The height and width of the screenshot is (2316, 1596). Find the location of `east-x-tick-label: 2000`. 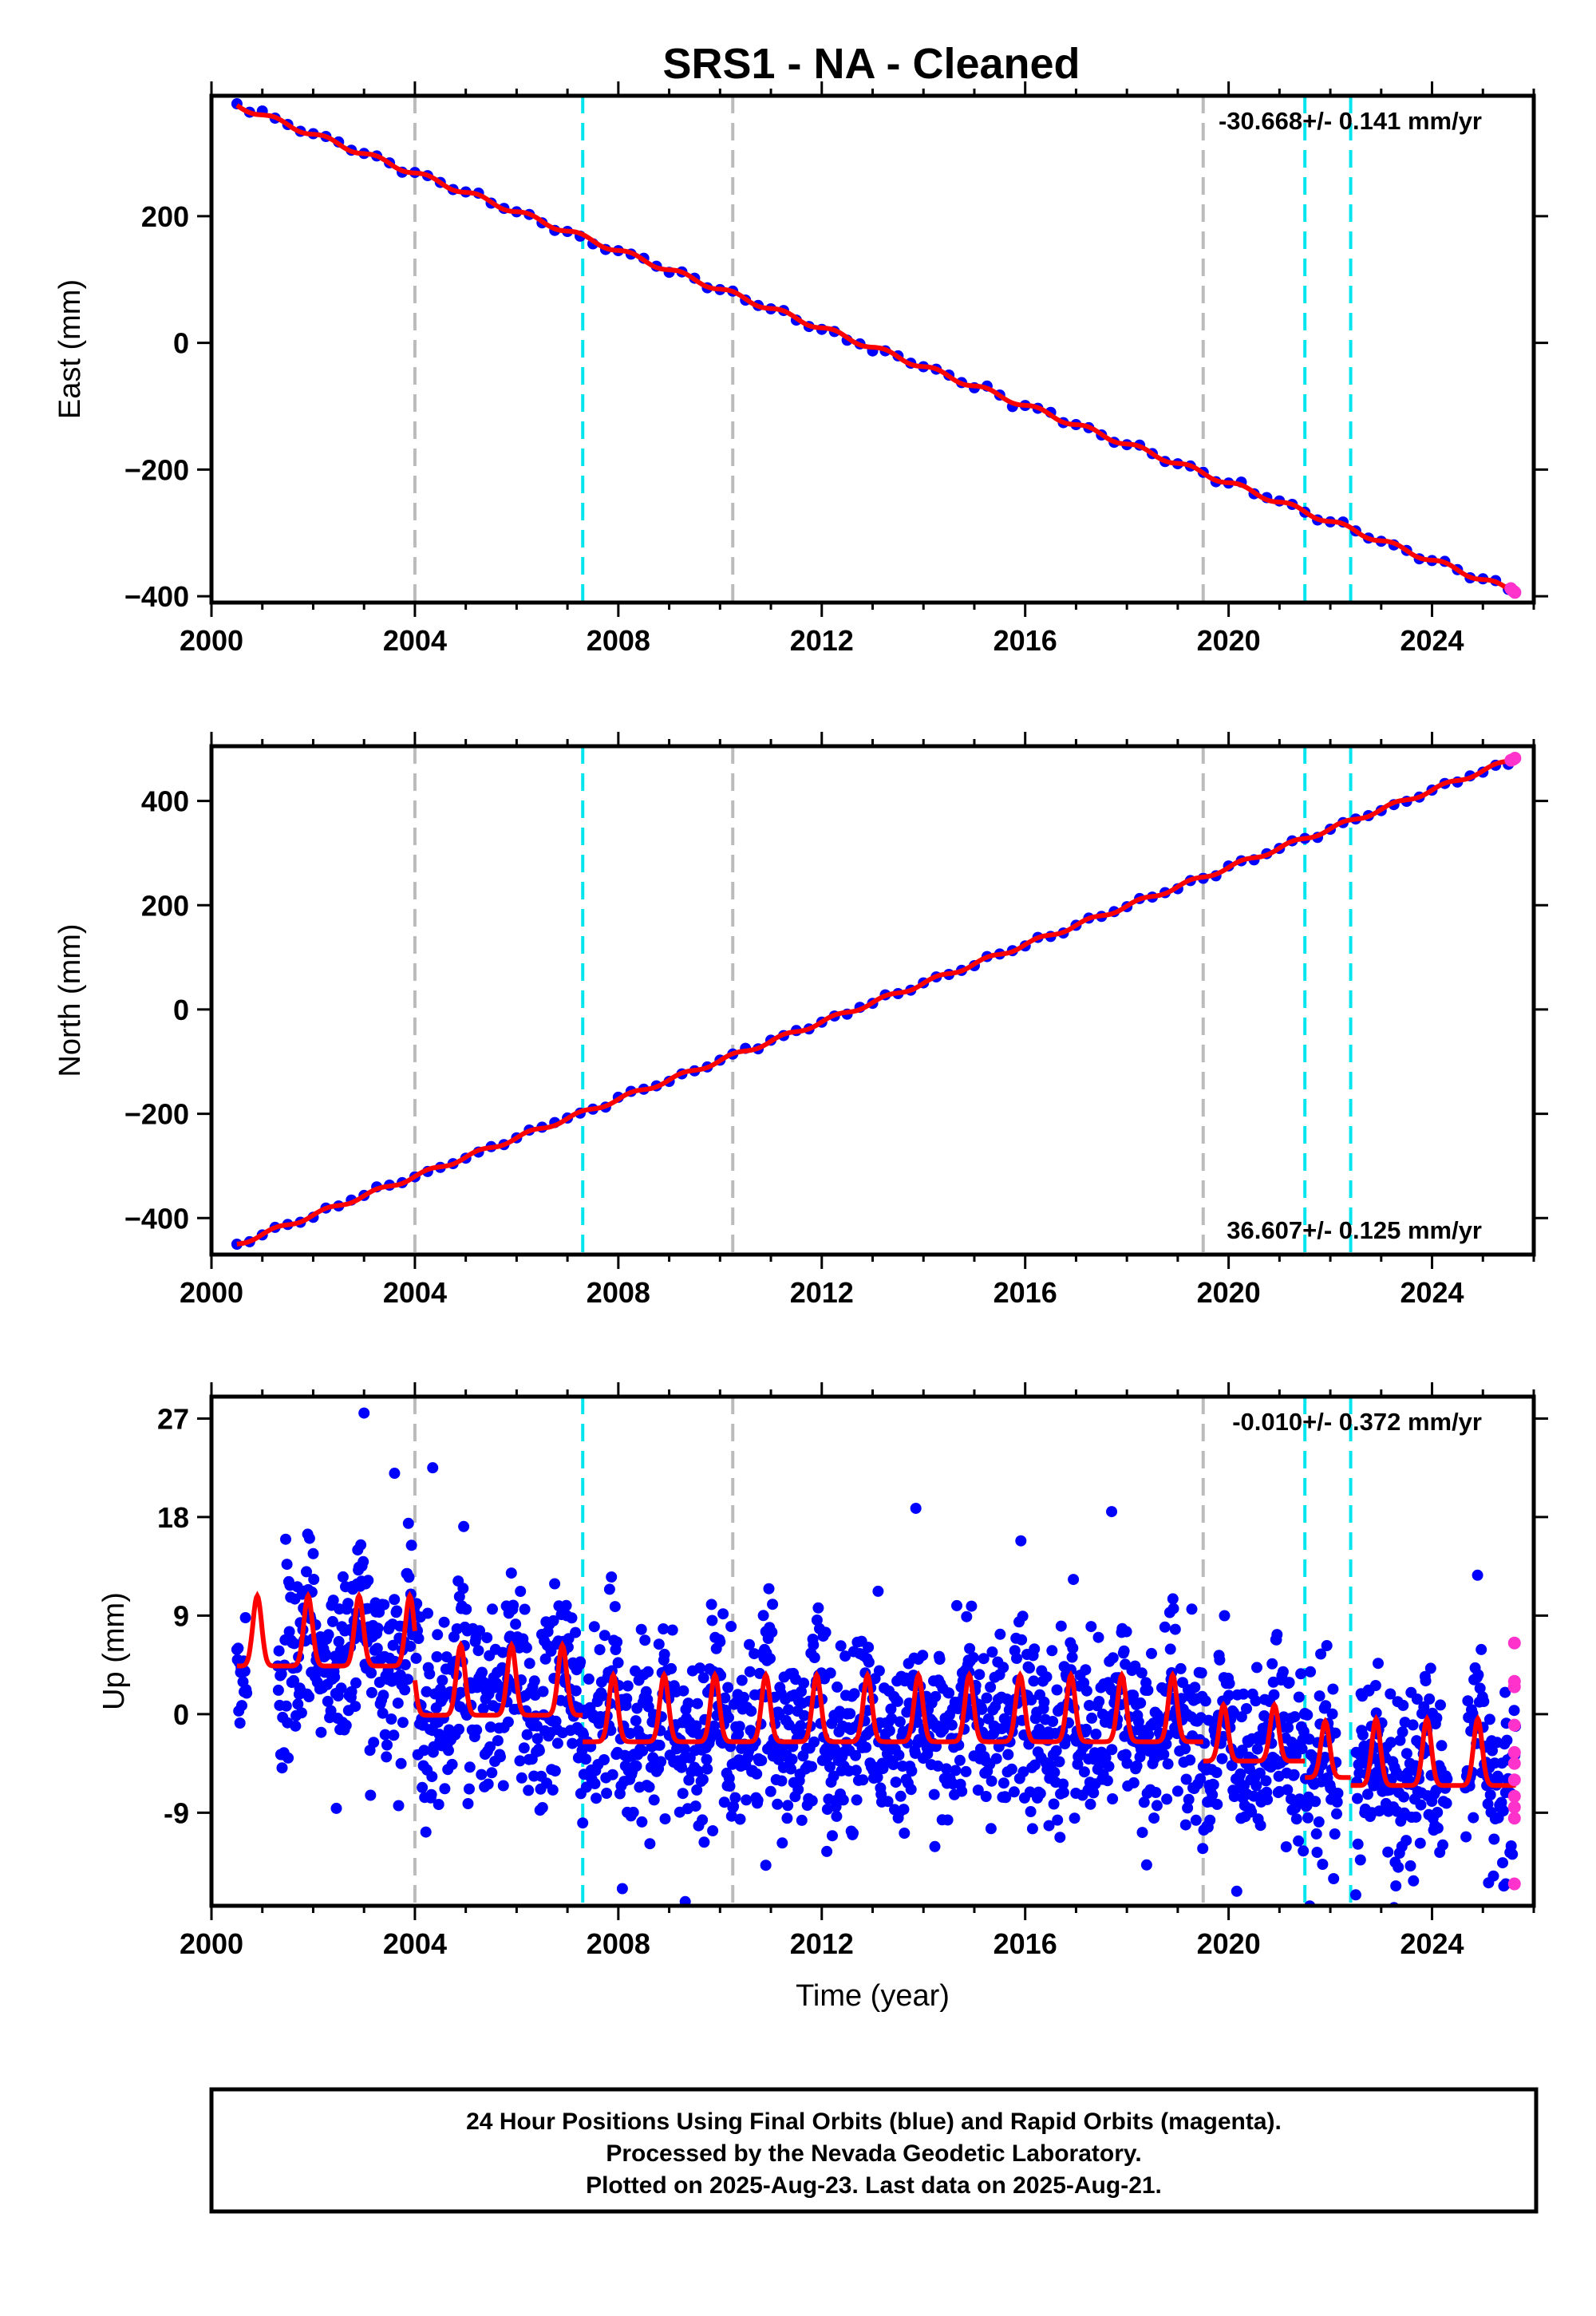

east-x-tick-label: 2000 is located at coordinates (211, 640).